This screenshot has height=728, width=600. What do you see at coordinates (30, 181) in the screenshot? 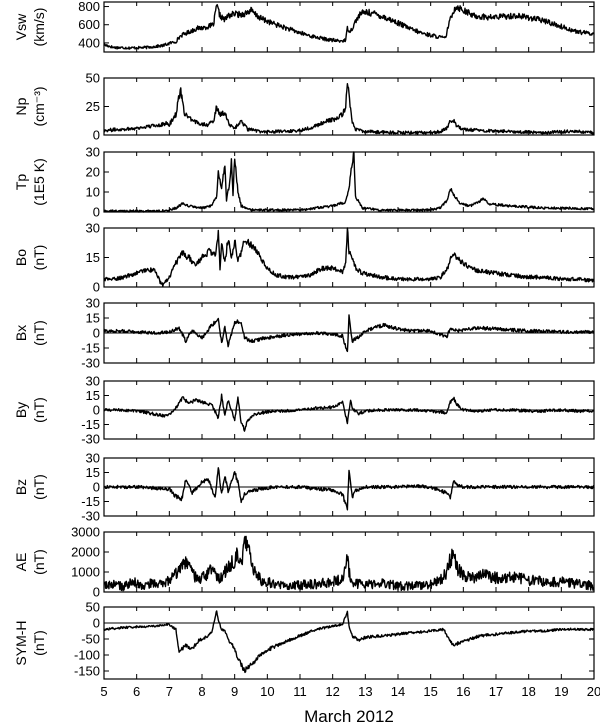
I see `panel-tp-ylabel: Tp (1E5 K)` at bounding box center [30, 181].